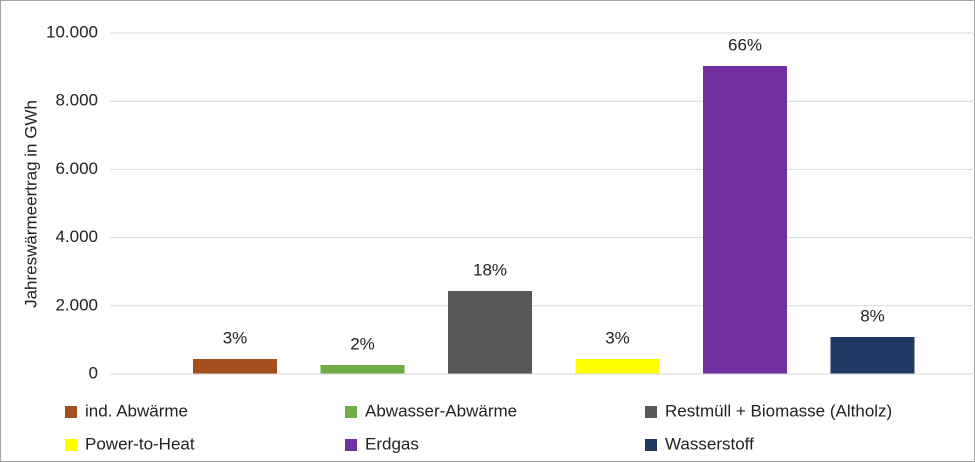 This screenshot has height=462, width=975. What do you see at coordinates (441, 410) in the screenshot?
I see `legend-label: Abwasser-Abwärme` at bounding box center [441, 410].